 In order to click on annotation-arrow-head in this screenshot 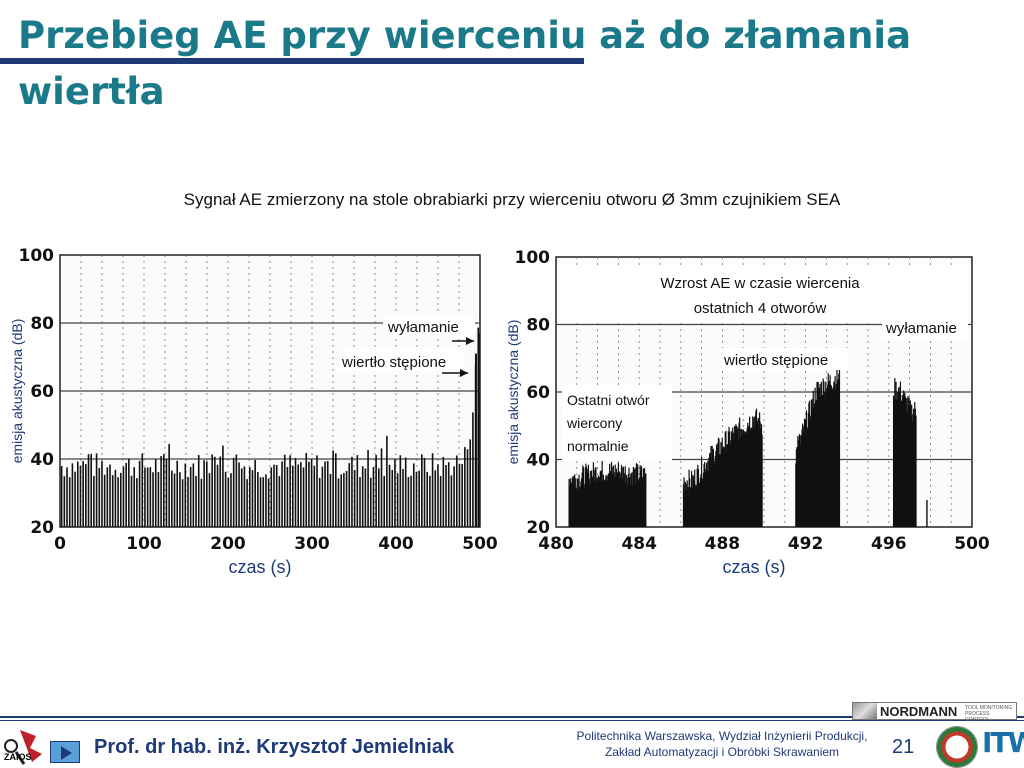, I will do `click(464, 373)`.